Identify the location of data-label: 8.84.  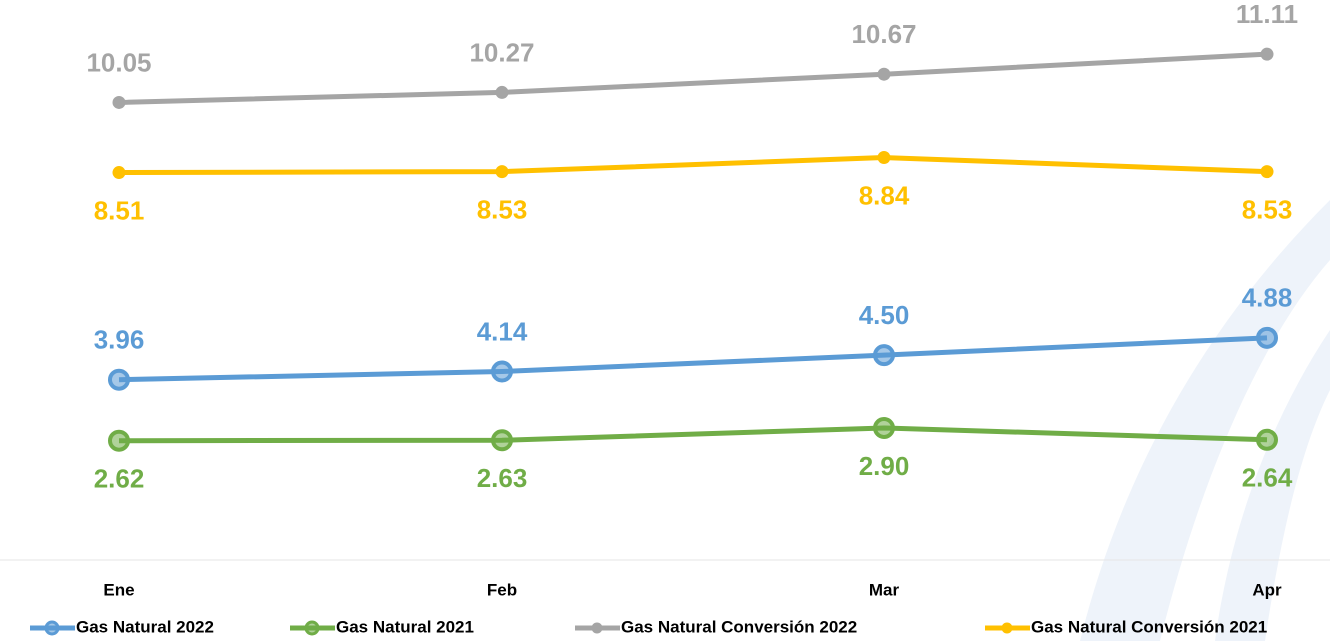
(884, 195).